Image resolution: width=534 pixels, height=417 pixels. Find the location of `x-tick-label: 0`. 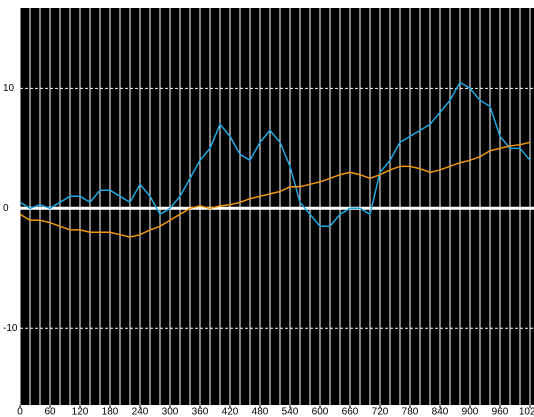

x-tick-label: 0 is located at coordinates (20, 412).